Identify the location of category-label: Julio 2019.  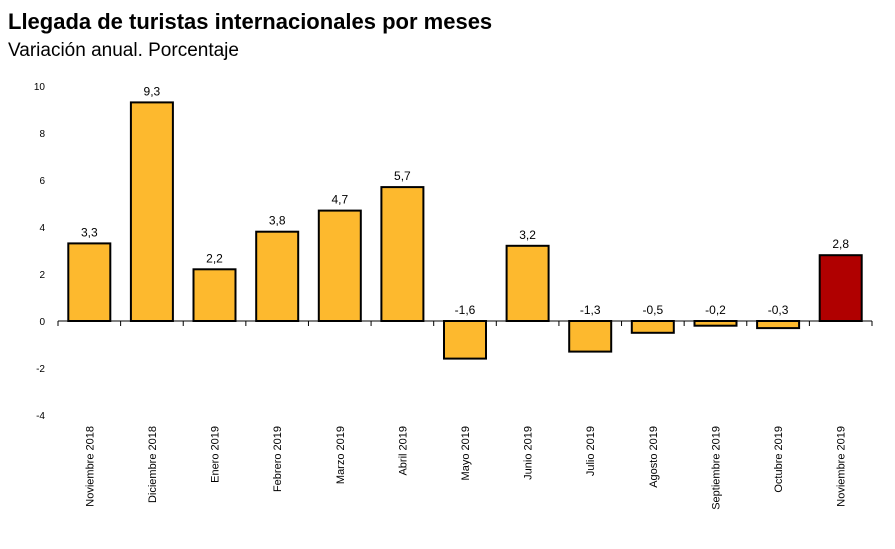
(591, 451).